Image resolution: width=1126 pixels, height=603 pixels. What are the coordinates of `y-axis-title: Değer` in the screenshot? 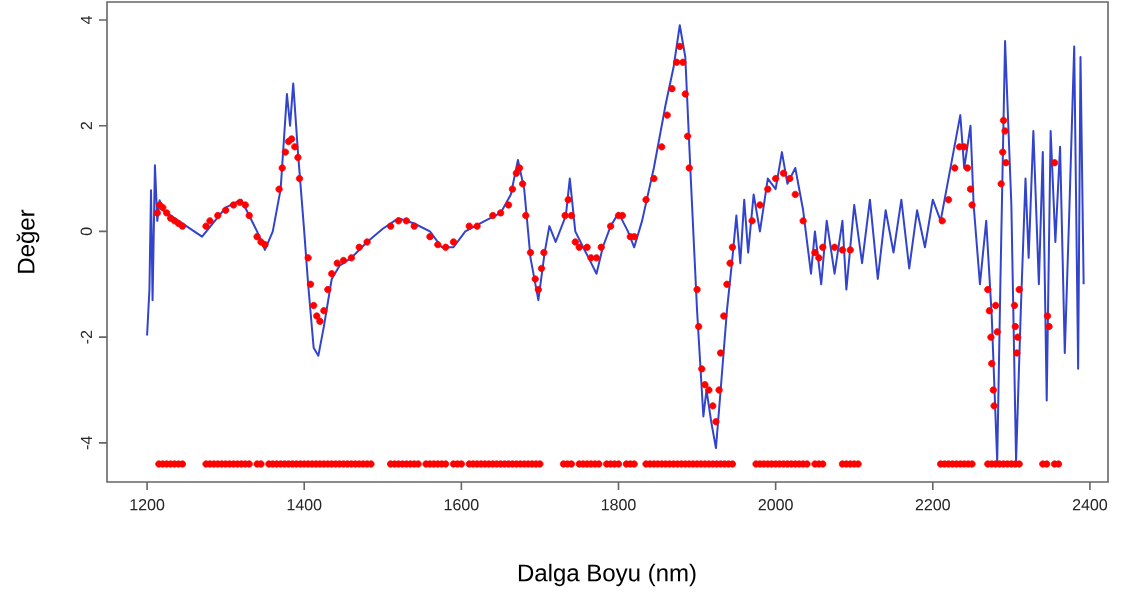 It's located at (28, 241).